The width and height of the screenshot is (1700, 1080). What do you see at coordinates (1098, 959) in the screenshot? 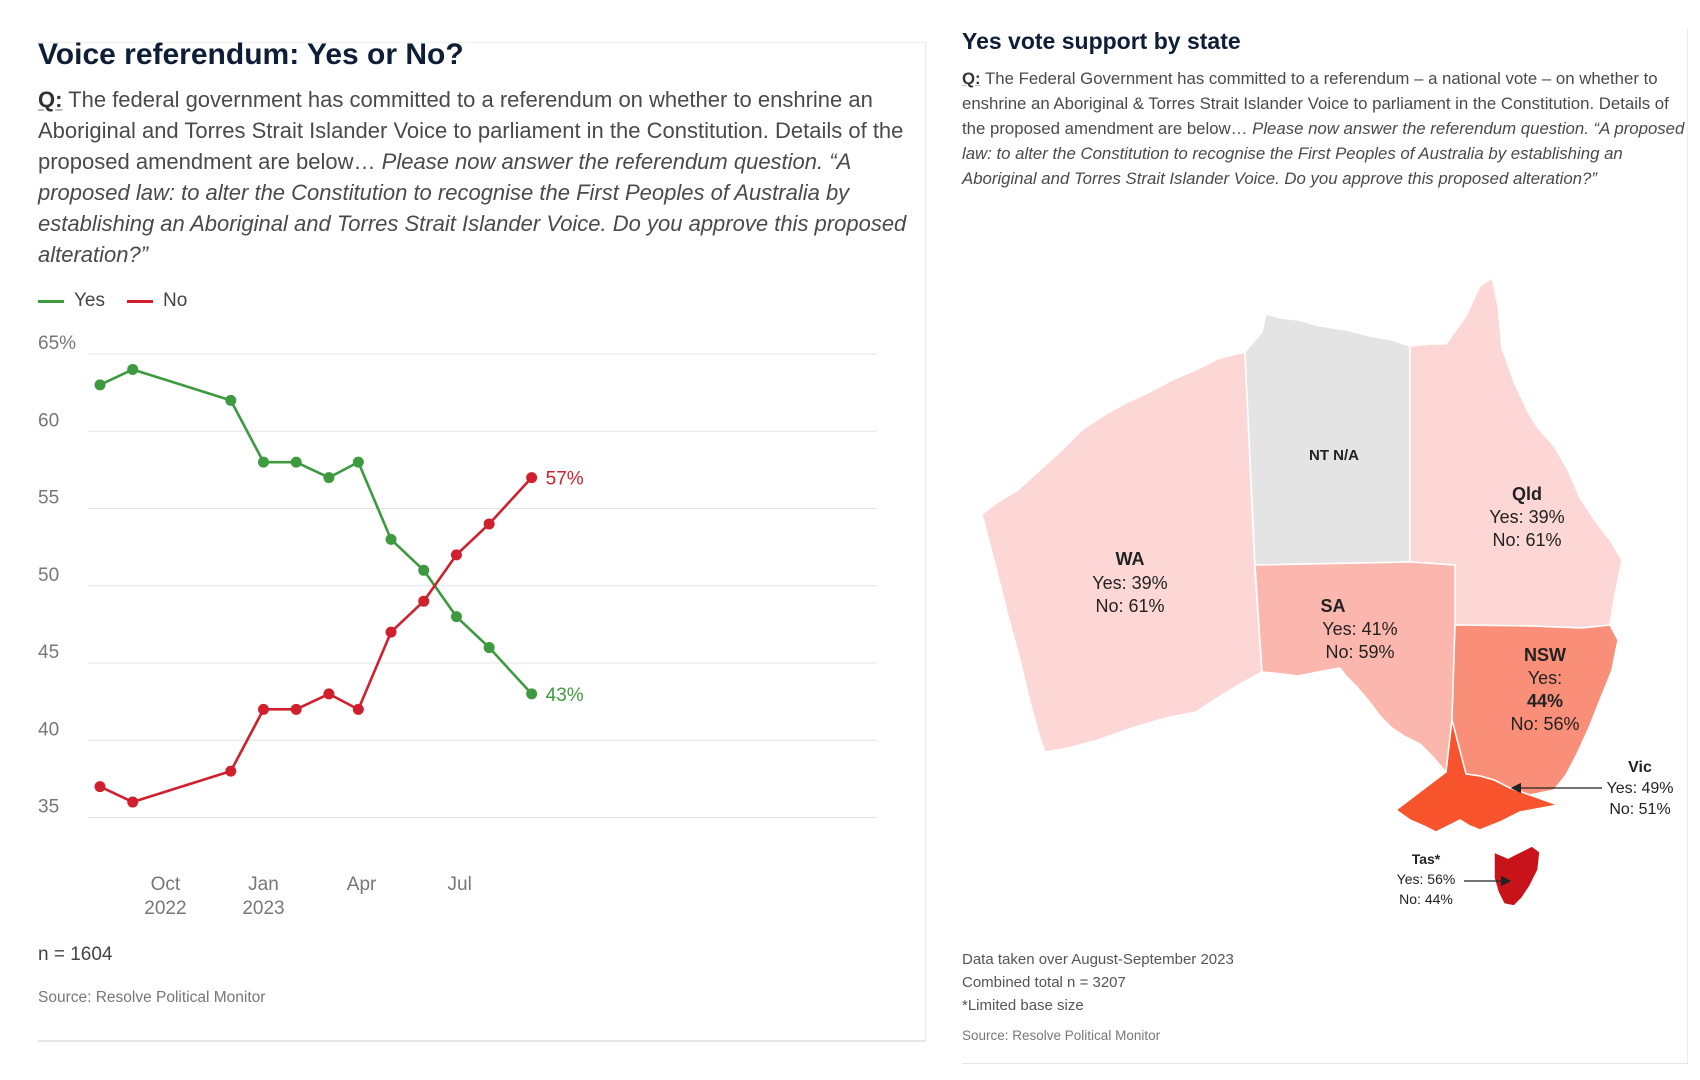
I see `map-note-dates: Data taken over August-September 2023` at bounding box center [1098, 959].